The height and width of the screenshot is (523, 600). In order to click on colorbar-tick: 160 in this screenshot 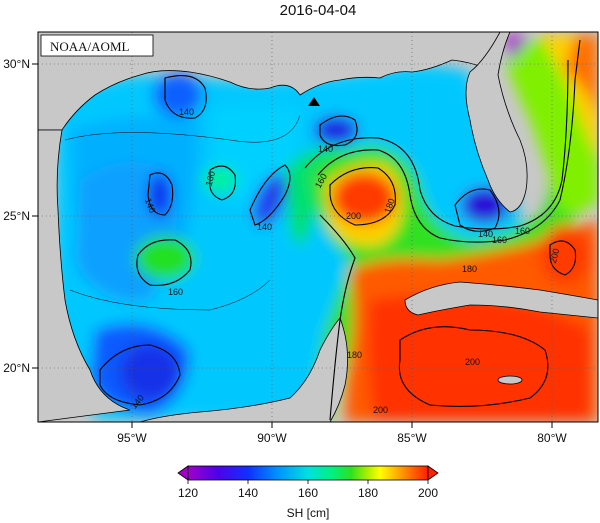, I will do `click(308, 493)`.